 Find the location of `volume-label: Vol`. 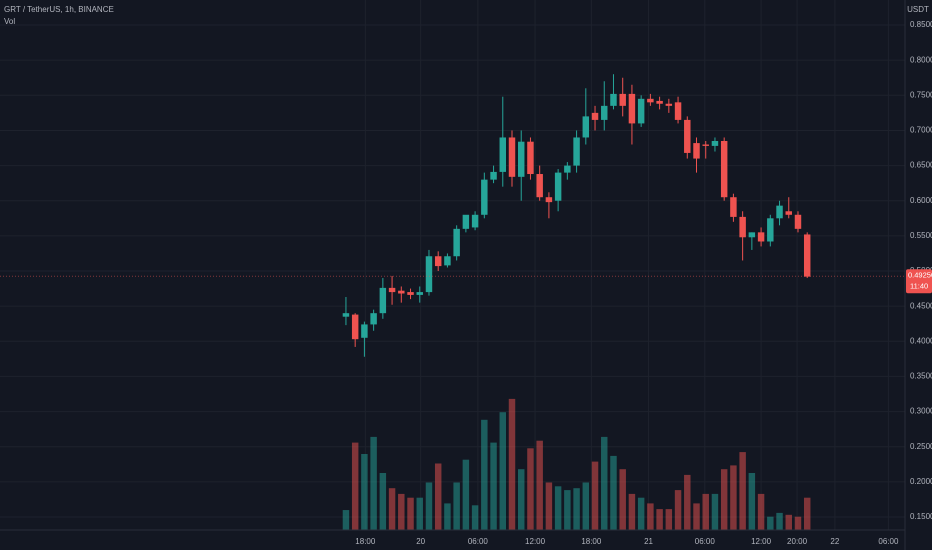

volume-label: Vol is located at coordinates (9, 21).